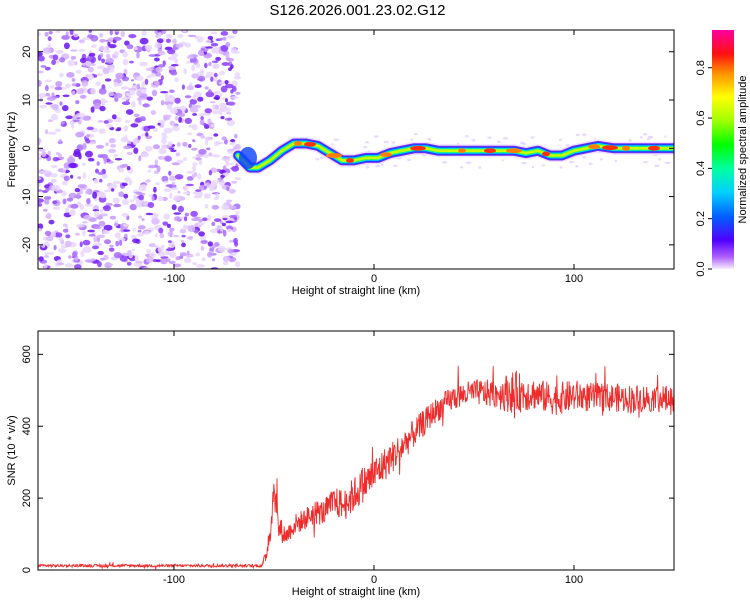 The height and width of the screenshot is (600, 750). What do you see at coordinates (357, 10) in the screenshot?
I see `chart-title: S126.2026.001.23.02.G12` at bounding box center [357, 10].